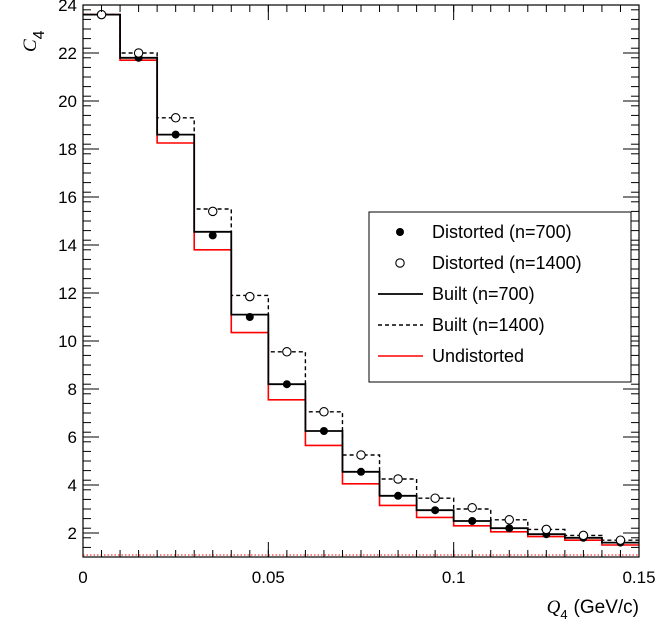  I want to click on y-tick-label: 12, so click(67, 293).